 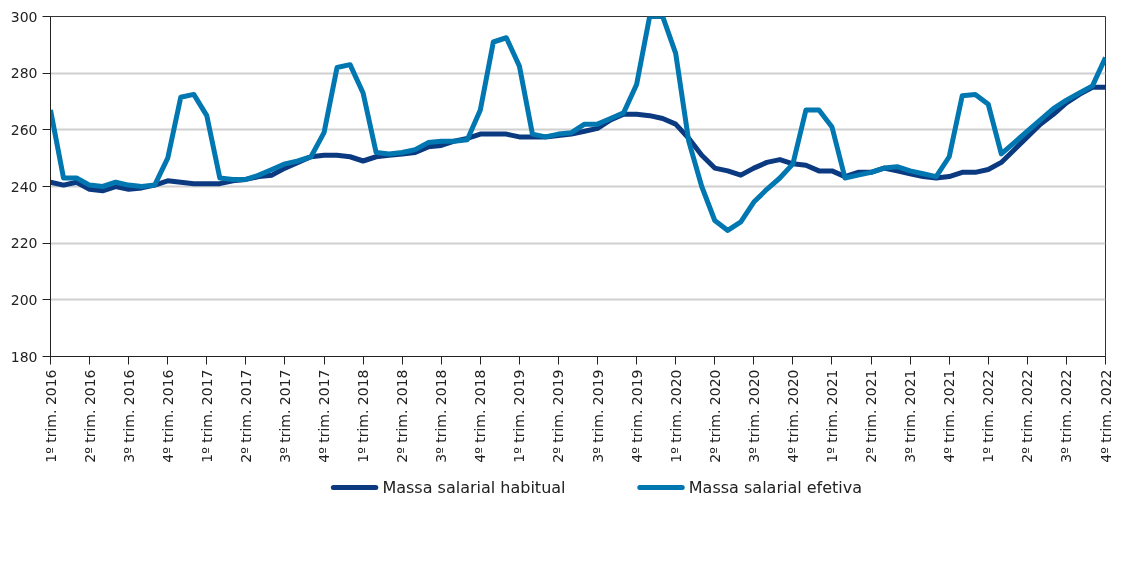 What do you see at coordinates (775, 487) in the screenshot?
I see `legend-label: Massa salarial efetiva` at bounding box center [775, 487].